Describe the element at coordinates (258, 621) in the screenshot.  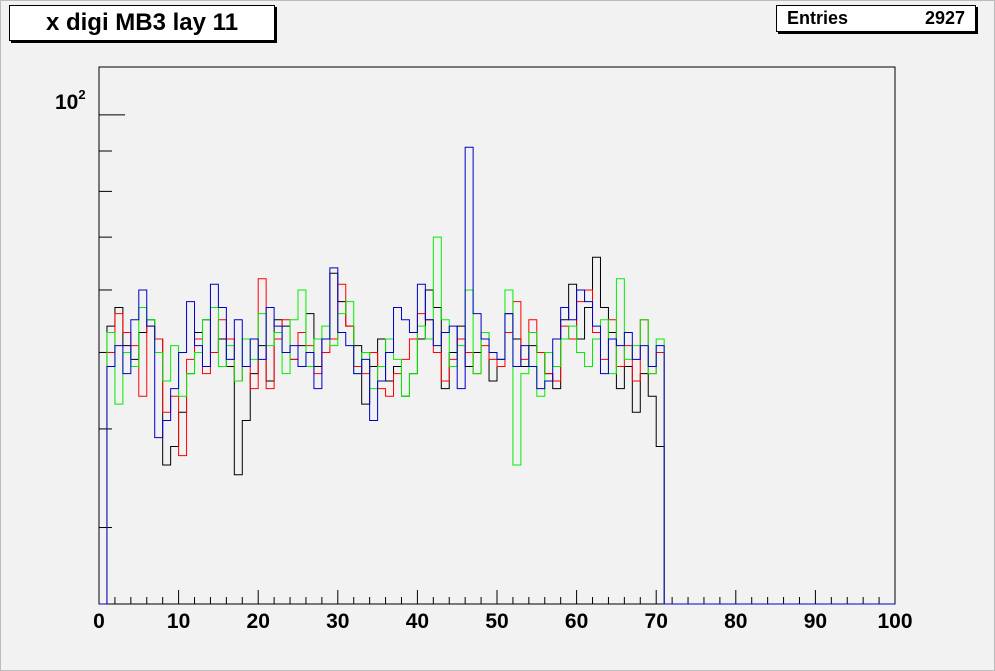
I see `x-tick-label: 20` at that location.